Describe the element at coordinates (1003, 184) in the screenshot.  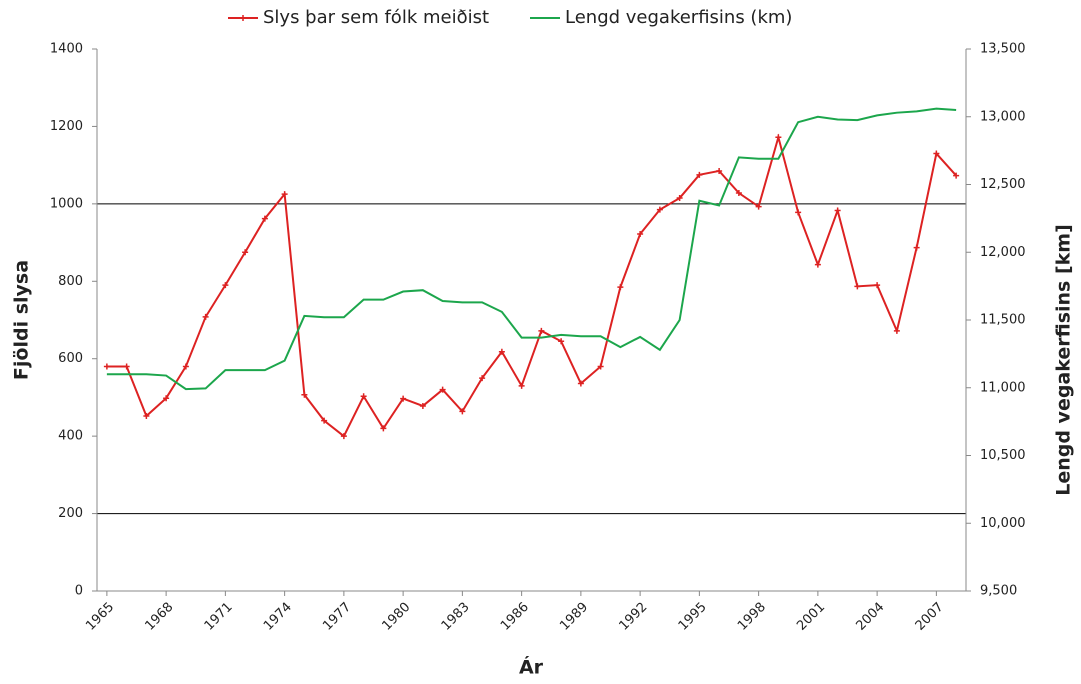
I see `y2-tick-label: 12,500` at that location.